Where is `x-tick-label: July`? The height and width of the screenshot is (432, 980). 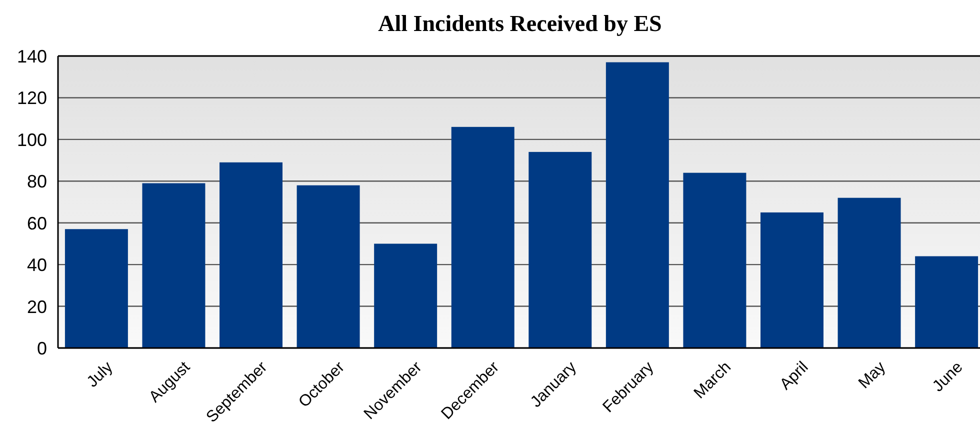 x-tick-label: July is located at coordinates (100, 374).